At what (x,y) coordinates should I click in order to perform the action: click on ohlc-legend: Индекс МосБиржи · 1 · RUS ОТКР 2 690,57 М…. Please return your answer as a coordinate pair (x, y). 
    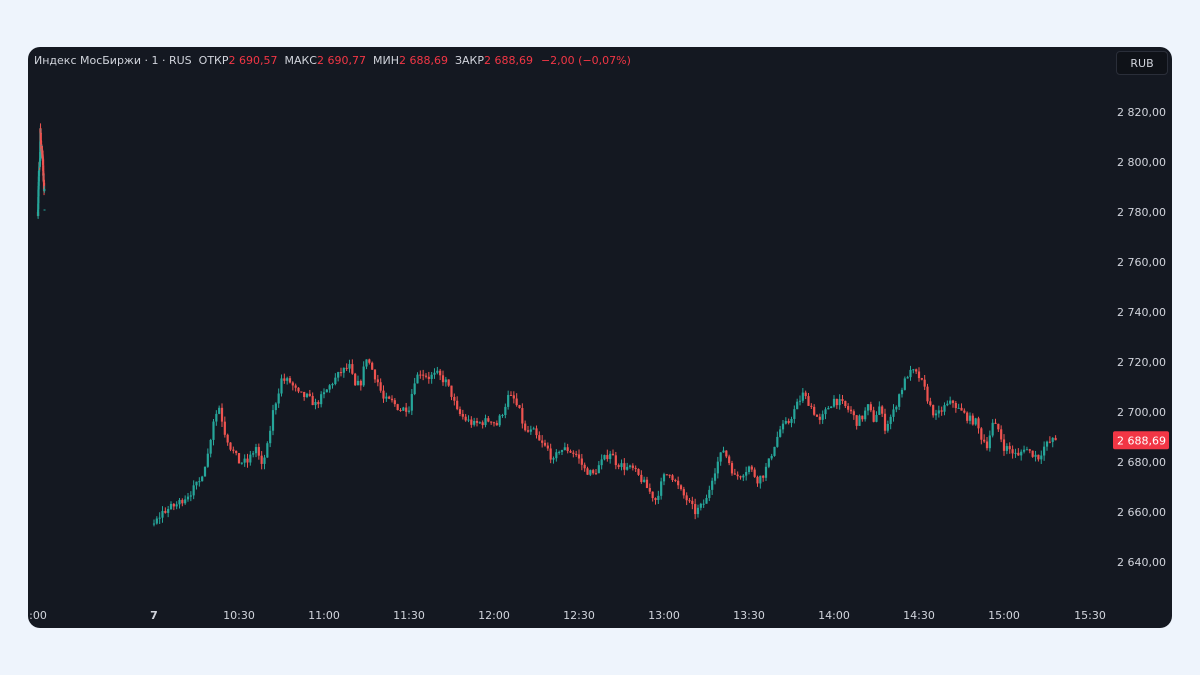
    Looking at the image, I should click on (332, 60).